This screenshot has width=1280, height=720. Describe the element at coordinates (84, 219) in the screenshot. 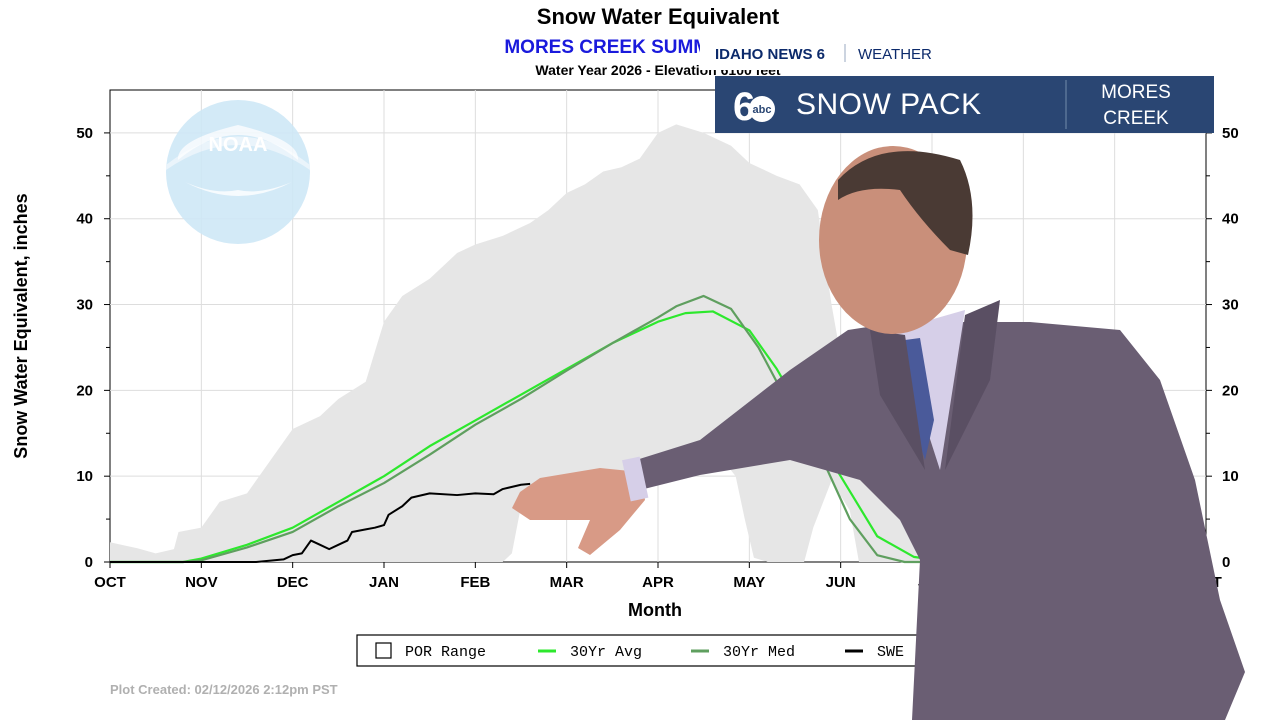

I see `y-tick-label: 40` at that location.